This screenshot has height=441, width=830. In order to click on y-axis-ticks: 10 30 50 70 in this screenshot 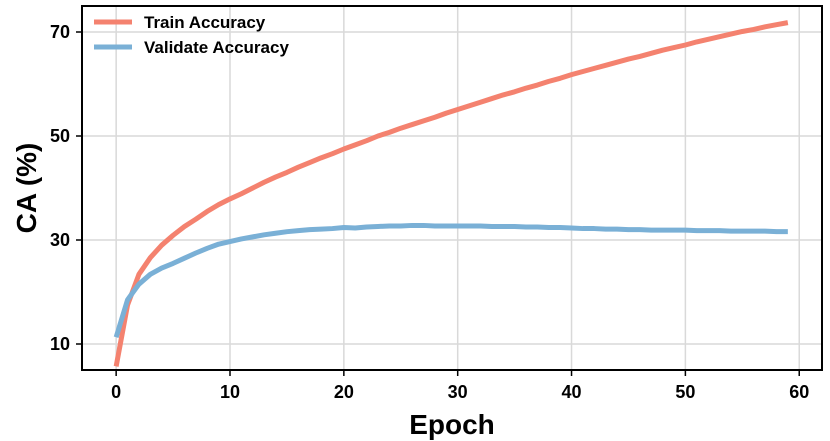, I will do `click(66, 188)`.